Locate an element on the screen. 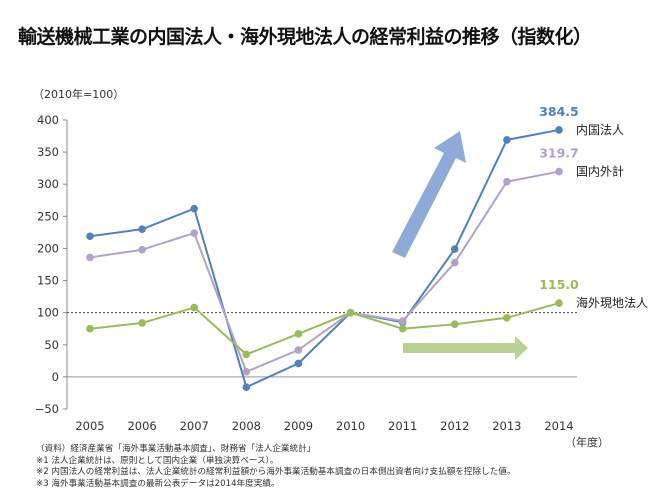  y-tick-label: 350 is located at coordinates (48, 152).